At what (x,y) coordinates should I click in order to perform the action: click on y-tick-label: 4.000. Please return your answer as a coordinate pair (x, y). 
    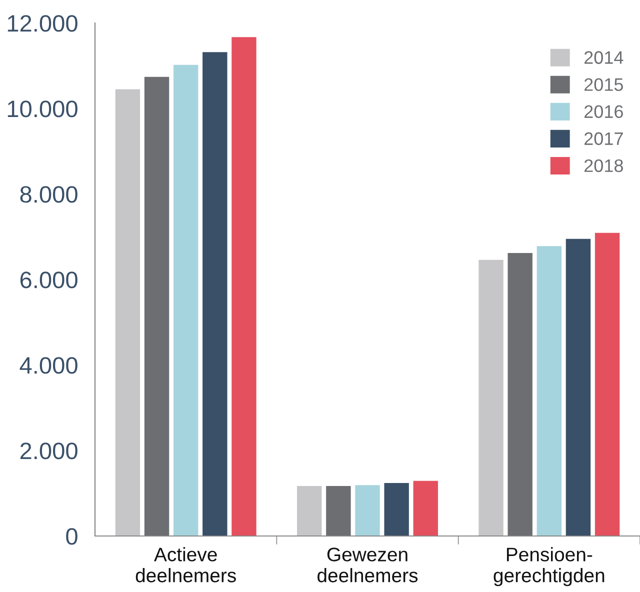
    Looking at the image, I should click on (49, 365).